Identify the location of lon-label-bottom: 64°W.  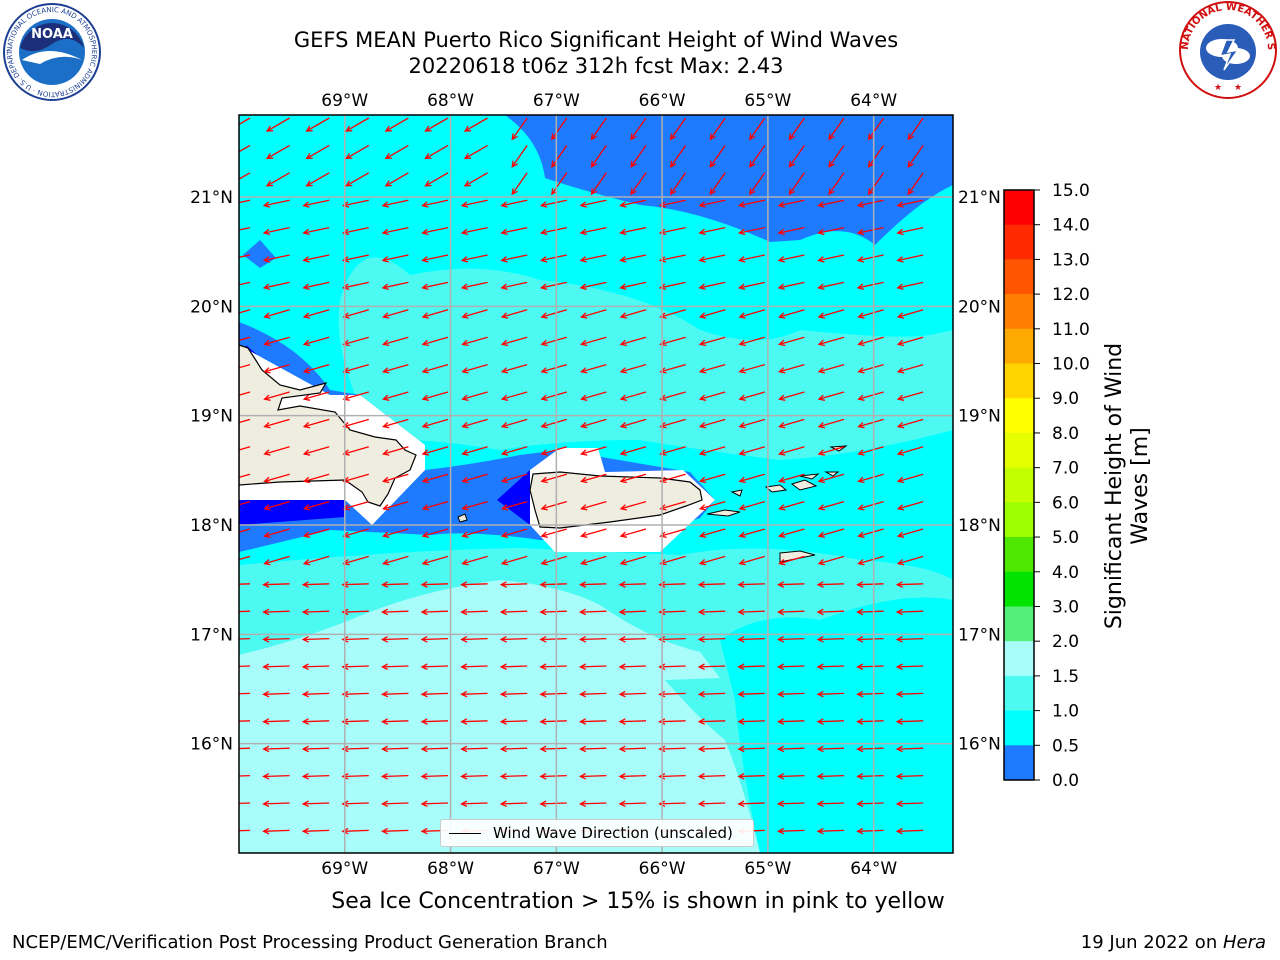
(873, 869).